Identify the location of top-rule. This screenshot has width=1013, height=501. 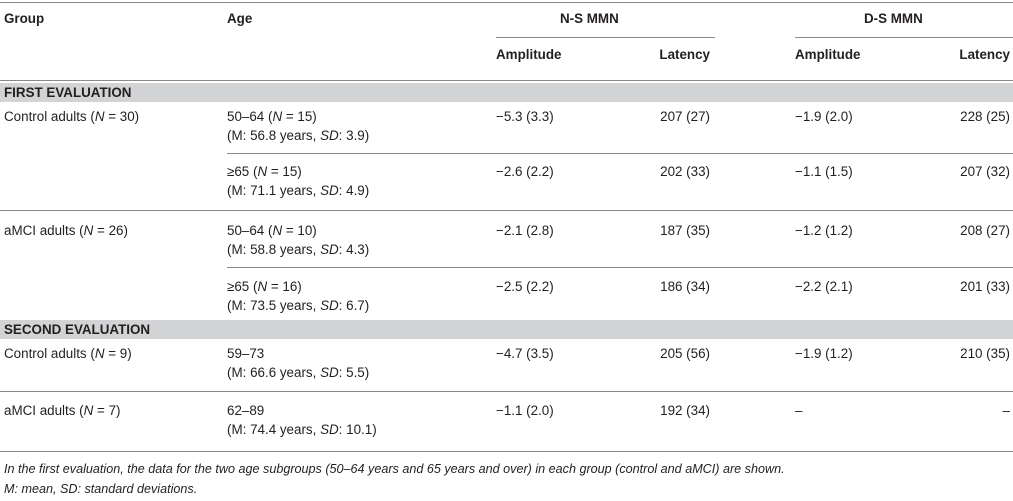
(506, 2).